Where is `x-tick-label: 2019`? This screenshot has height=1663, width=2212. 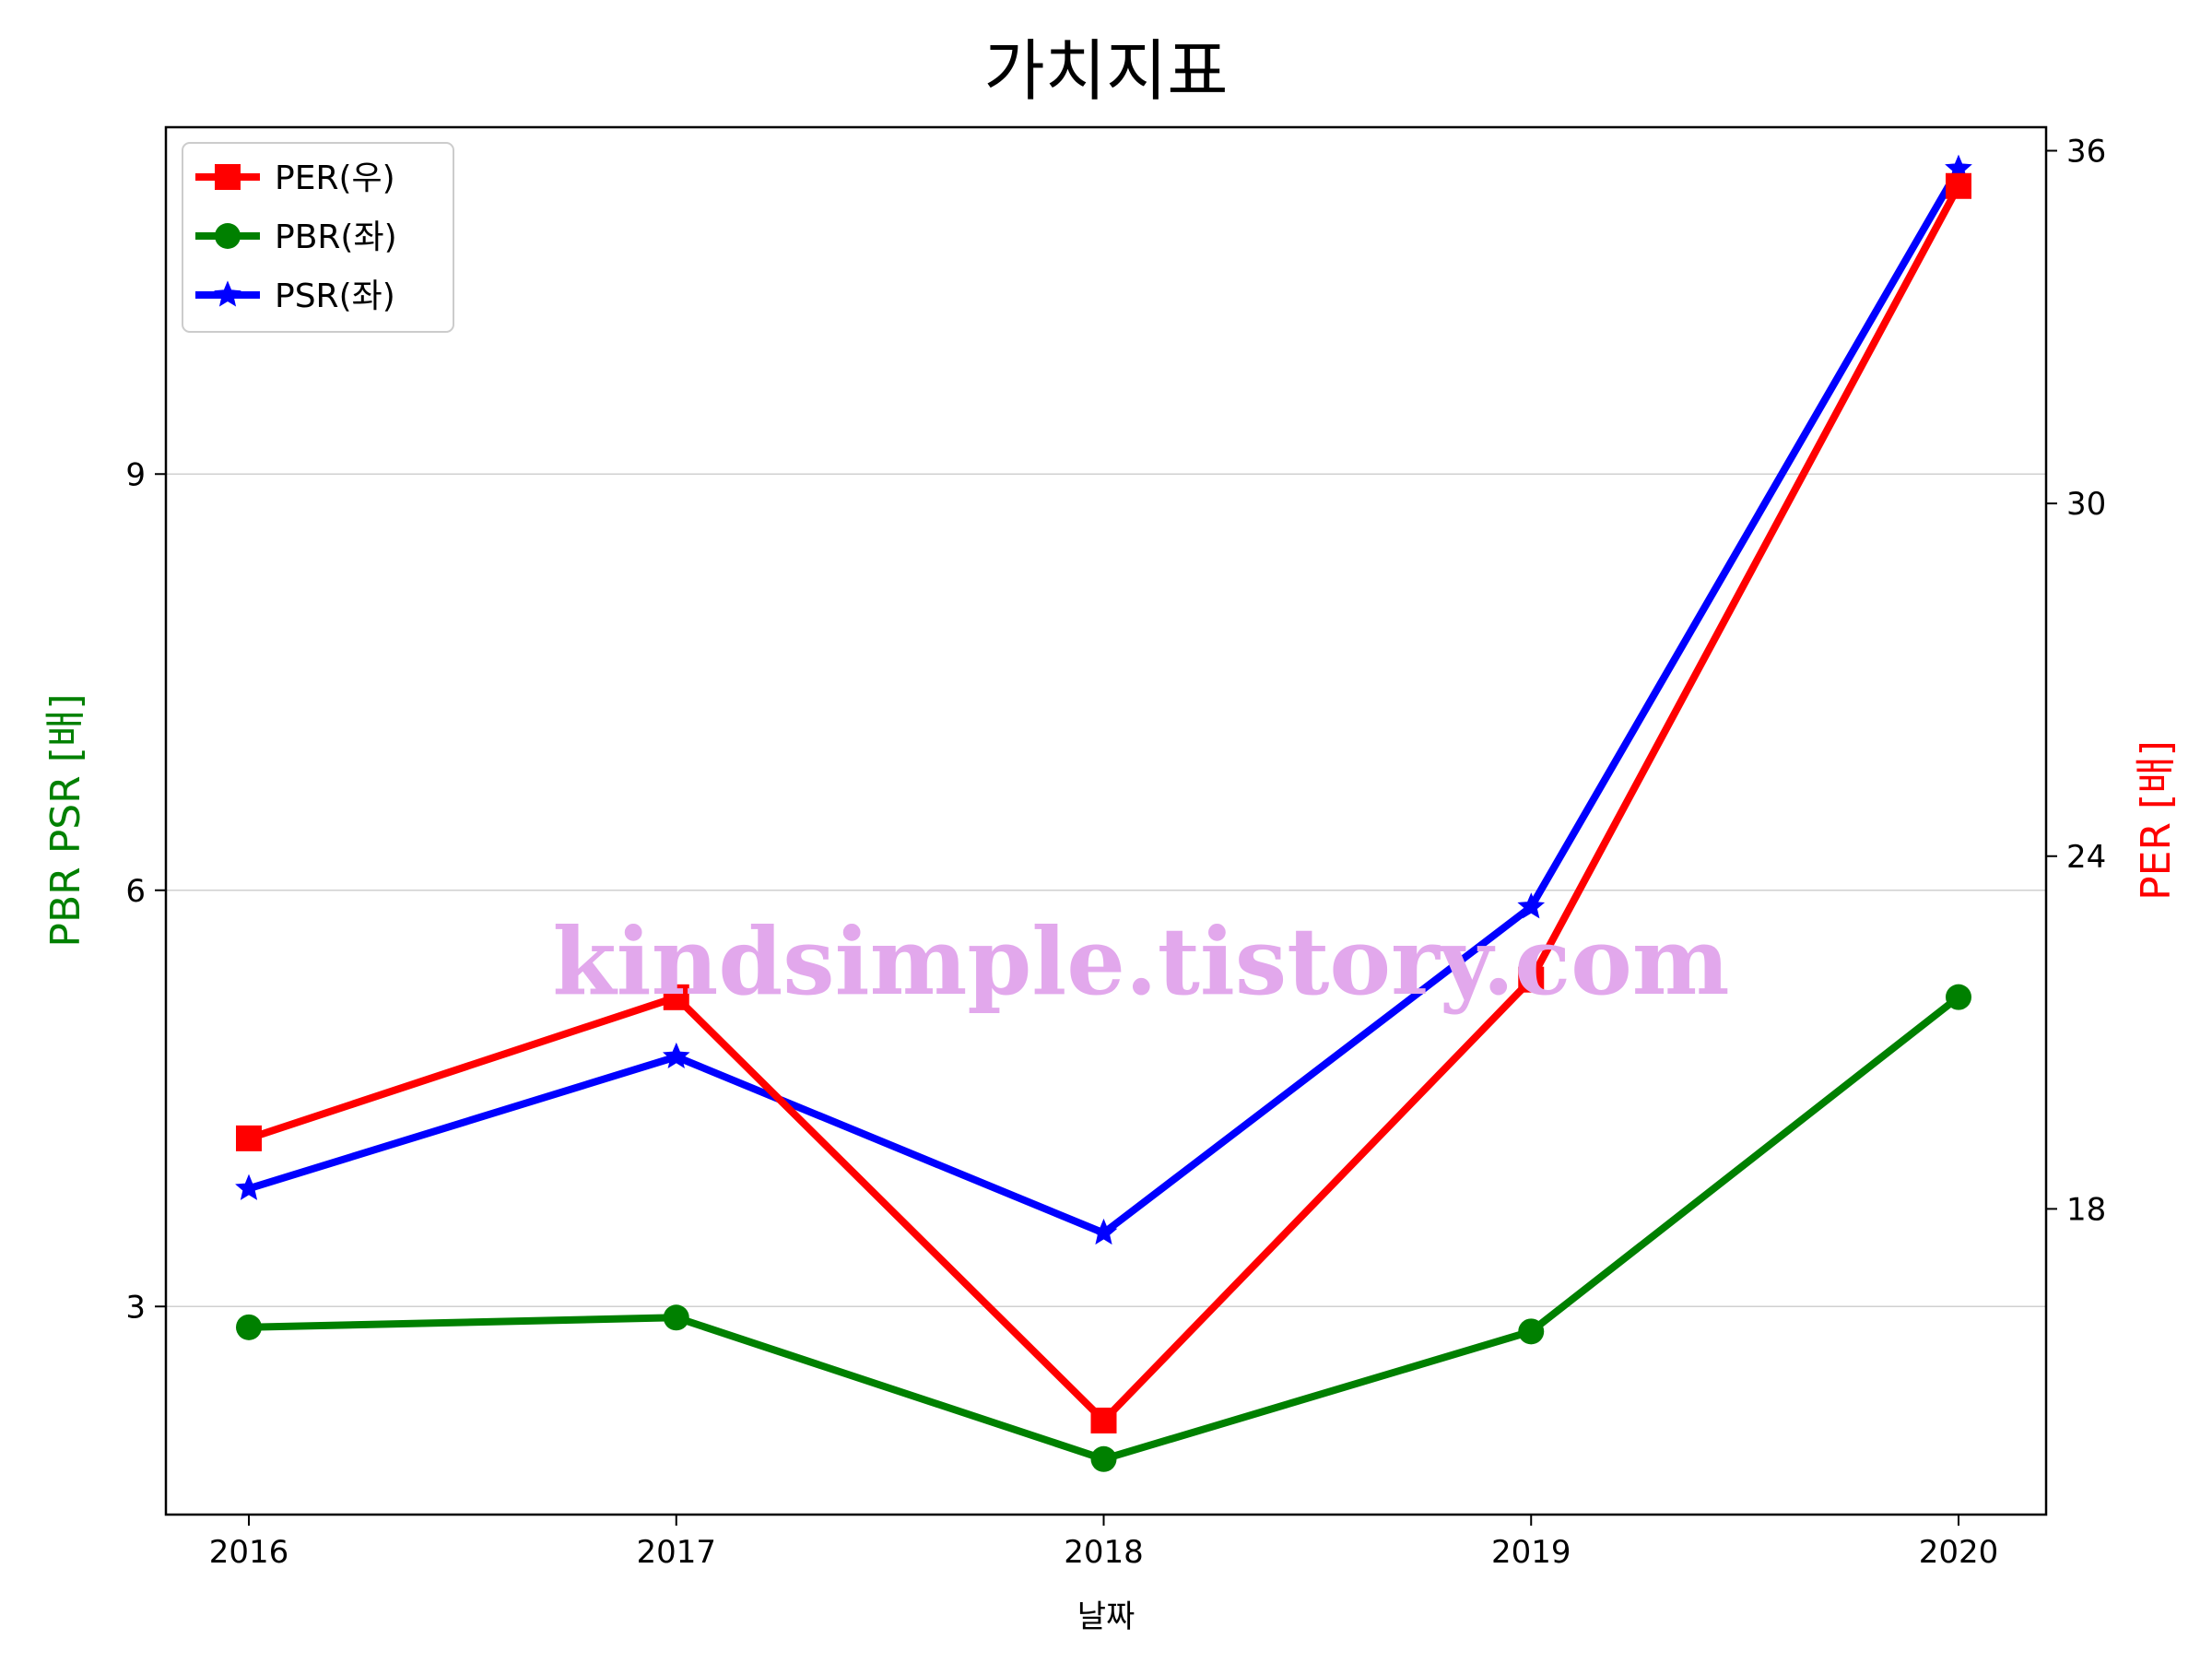 x-tick-label: 2019 is located at coordinates (1531, 1552).